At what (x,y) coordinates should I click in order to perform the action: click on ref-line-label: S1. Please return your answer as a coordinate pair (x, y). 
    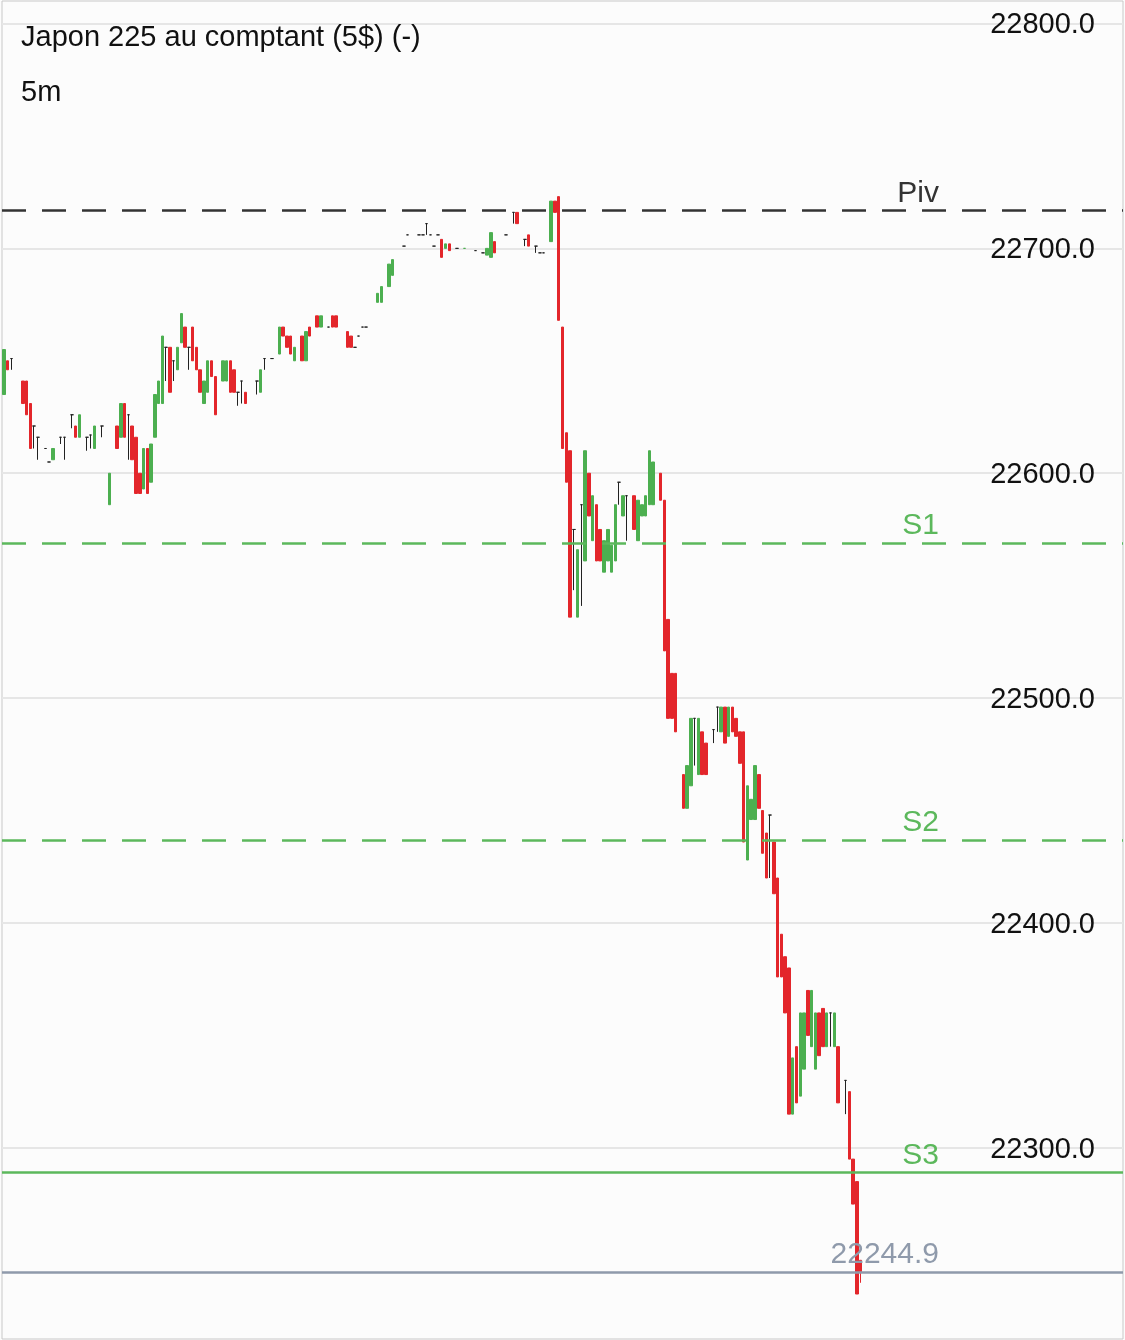
    Looking at the image, I should click on (920, 524).